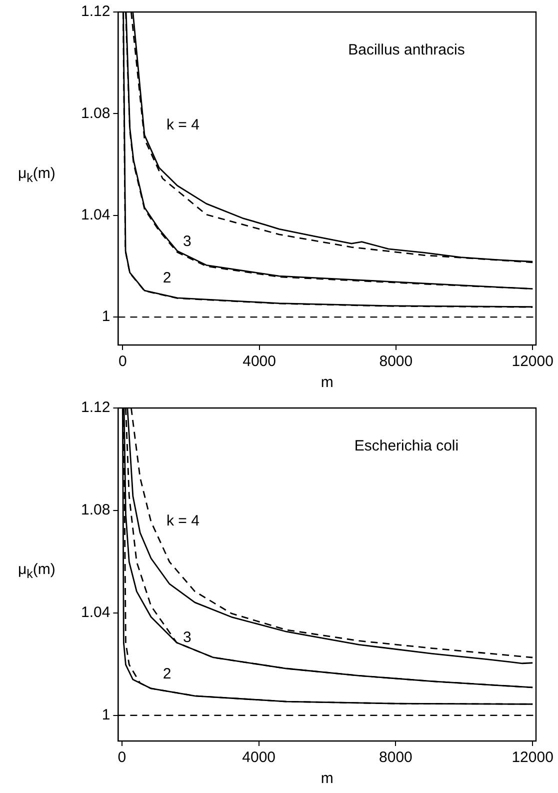 Image resolution: width=558 pixels, height=793 pixels. I want to click on annotation: Bacillus anthracis, so click(406, 49).